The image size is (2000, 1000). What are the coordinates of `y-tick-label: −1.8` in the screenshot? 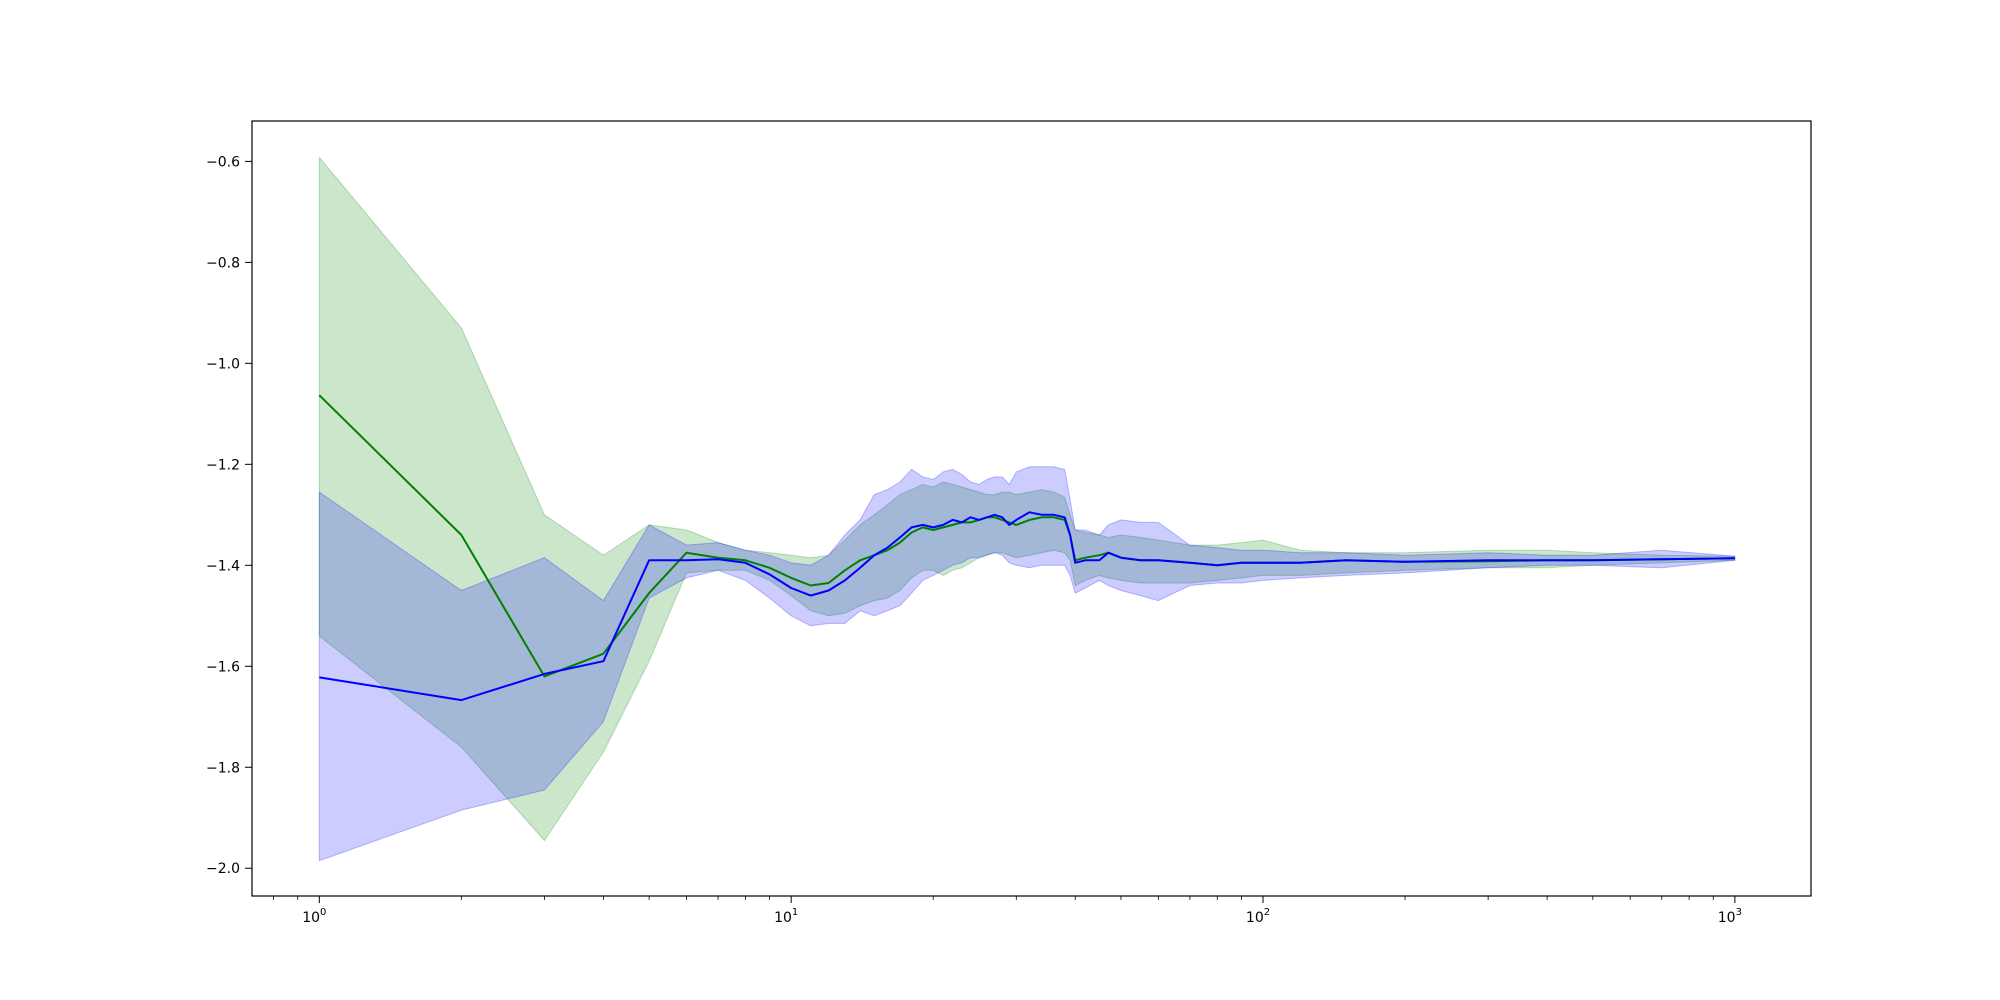 It's located at (223, 768).